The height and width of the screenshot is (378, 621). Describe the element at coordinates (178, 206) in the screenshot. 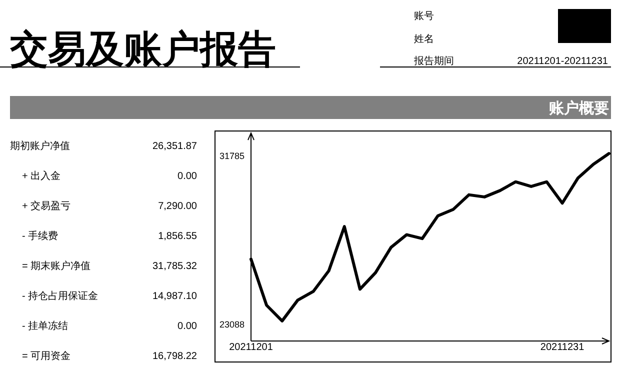

I see `text: 7,290.00` at that location.